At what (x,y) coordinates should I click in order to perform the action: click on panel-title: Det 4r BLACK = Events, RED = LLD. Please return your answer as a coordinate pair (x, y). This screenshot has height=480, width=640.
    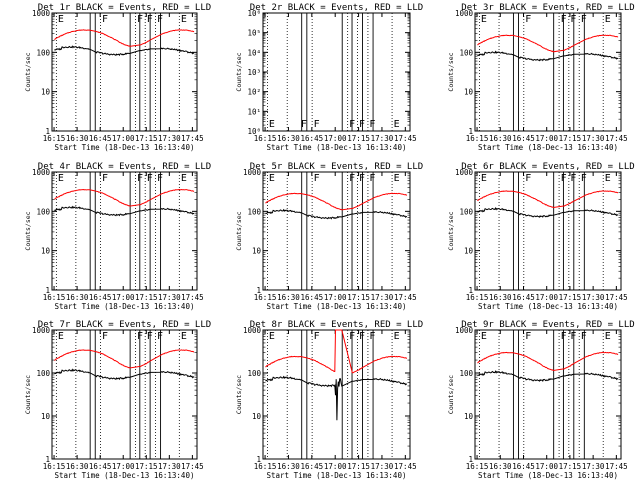
    Looking at the image, I should click on (124, 167).